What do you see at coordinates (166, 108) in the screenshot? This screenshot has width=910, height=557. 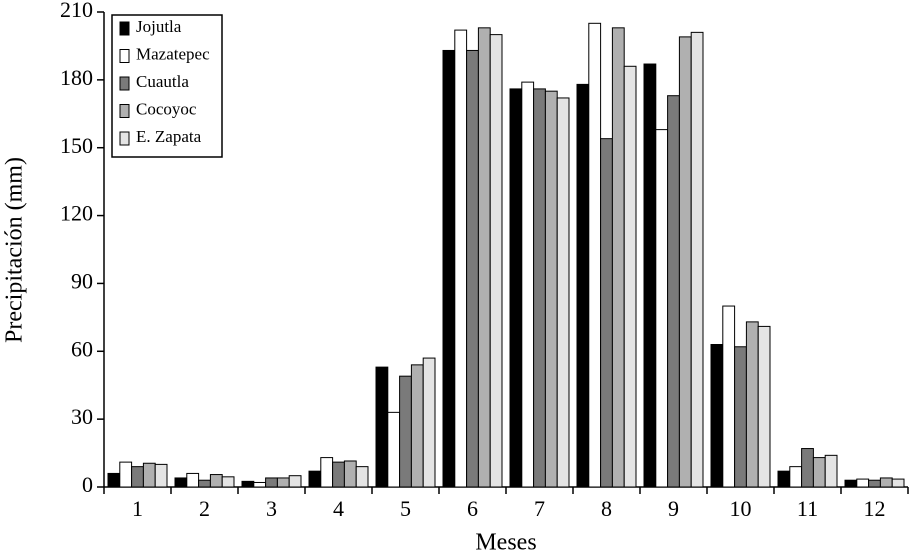 I see `legend-label: Cocoyoc` at bounding box center [166, 108].